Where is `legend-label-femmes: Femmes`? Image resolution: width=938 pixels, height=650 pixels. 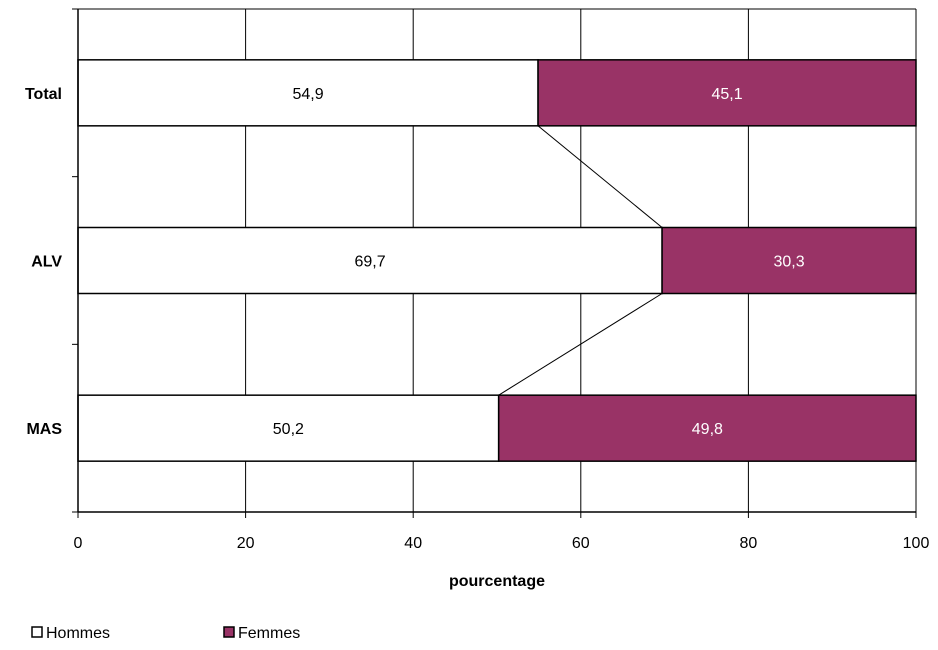
legend-label-femmes: Femmes is located at coordinates (269, 633).